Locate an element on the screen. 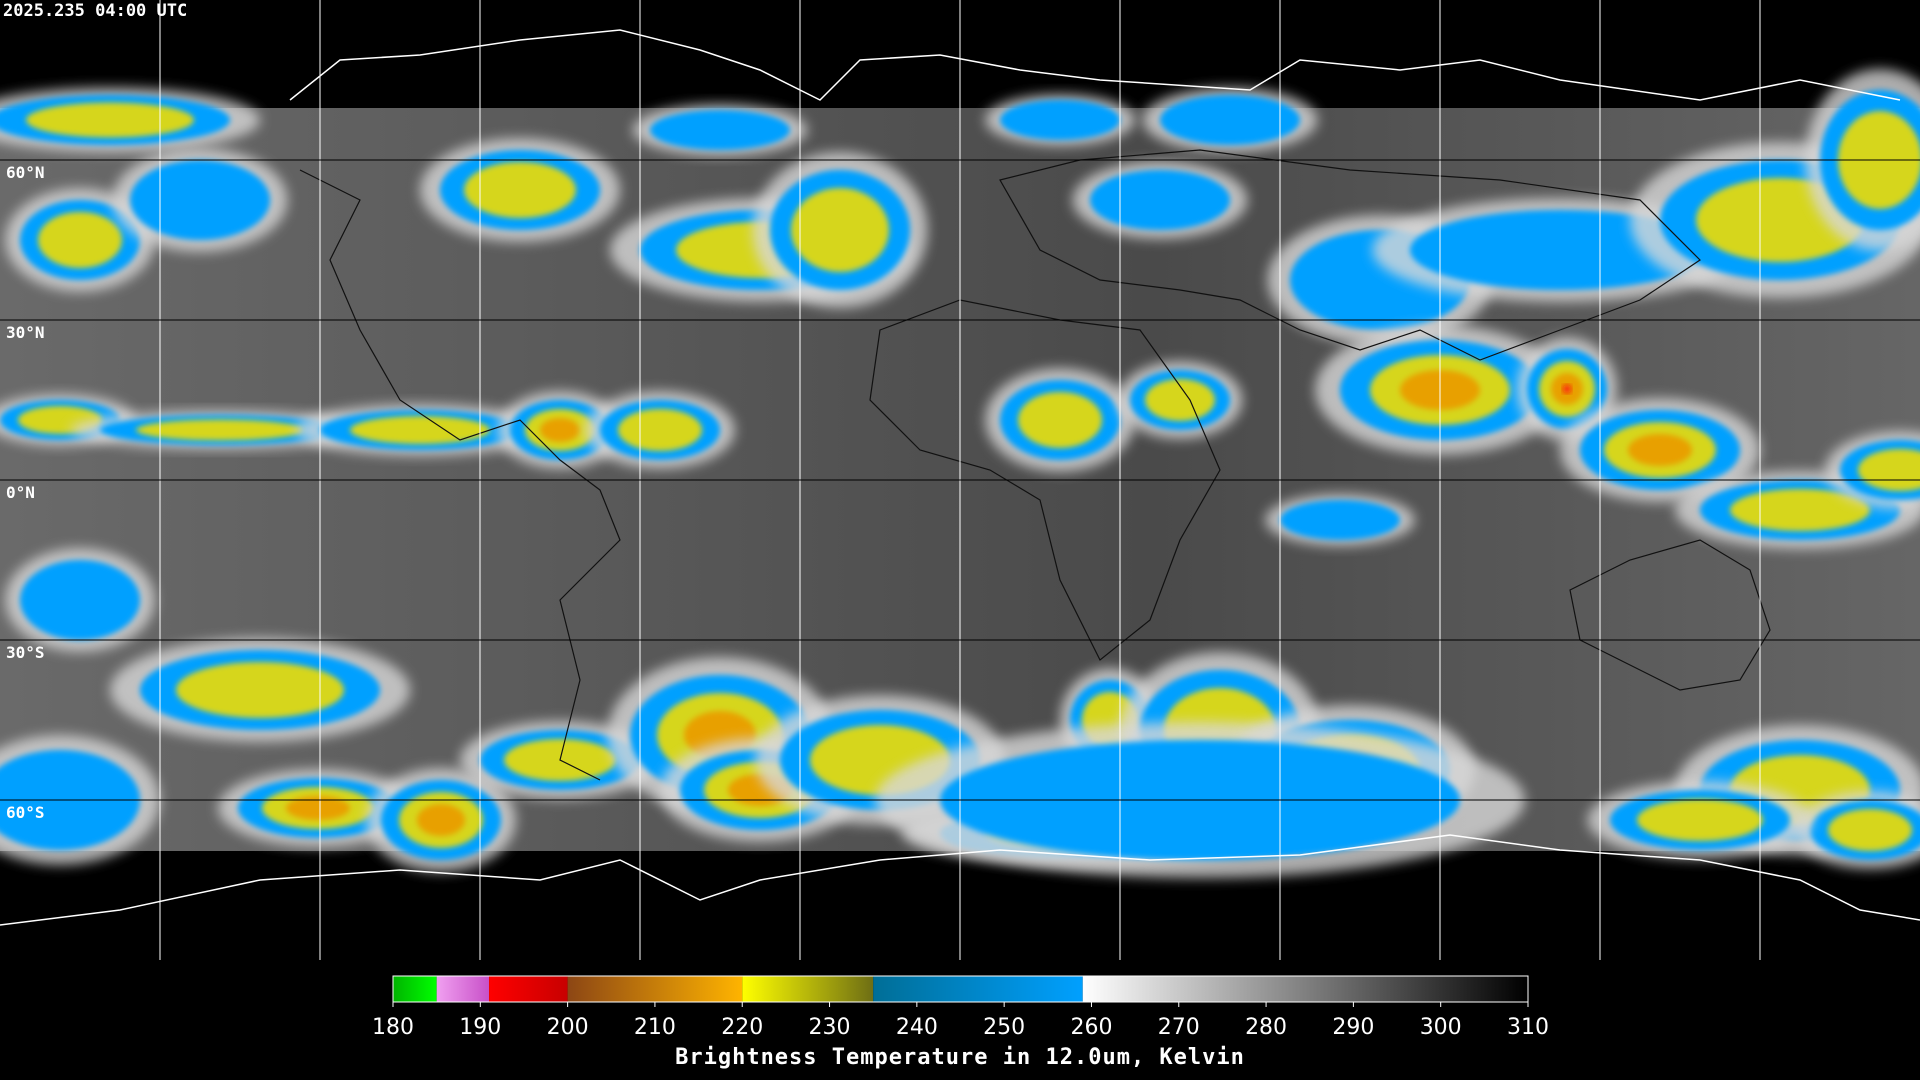 This screenshot has width=1920, height=1080. antarctic-outline is located at coordinates (960, 880).